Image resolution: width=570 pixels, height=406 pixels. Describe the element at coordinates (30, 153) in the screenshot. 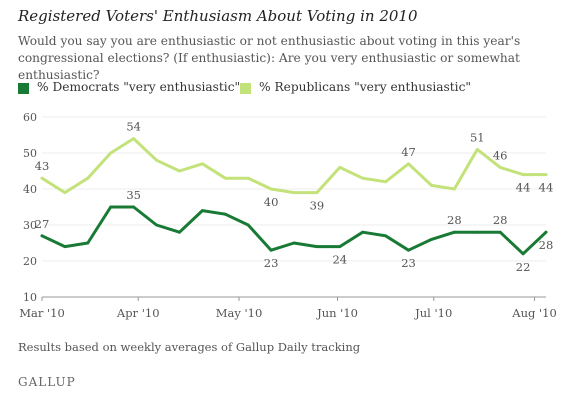

I see `y-tick-label: 50` at that location.